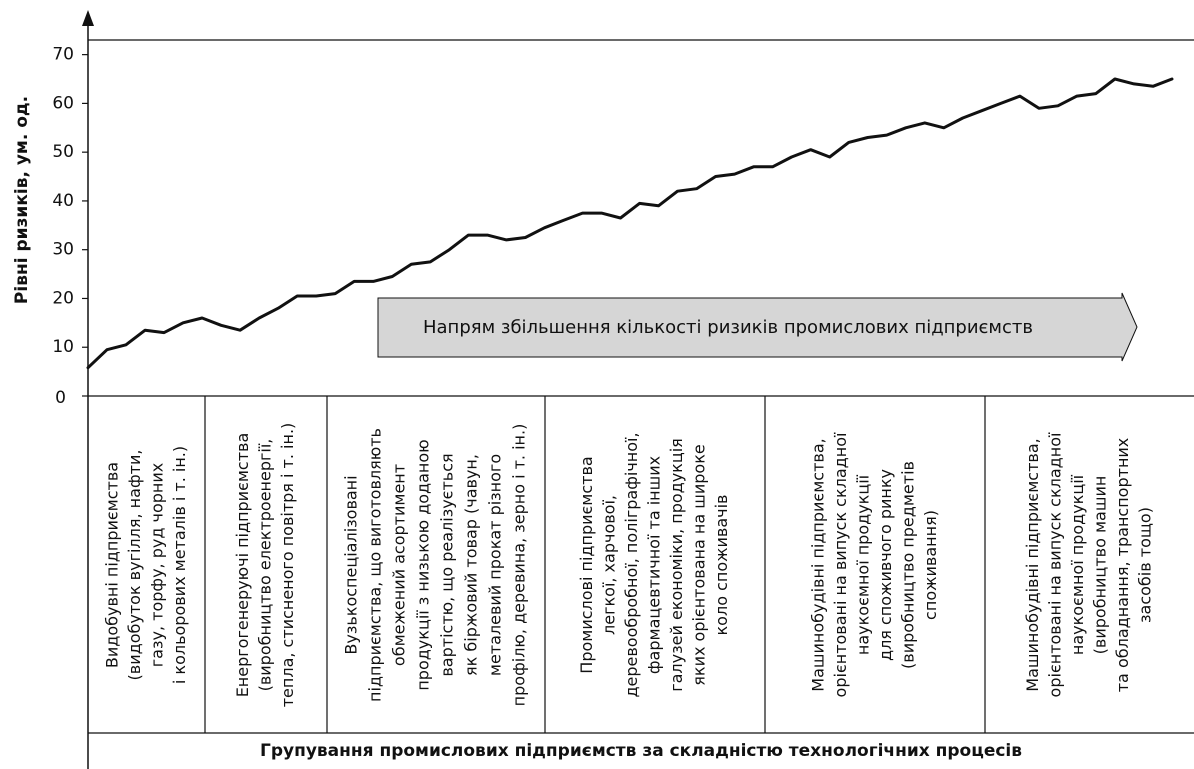 The width and height of the screenshot is (1194, 769). Describe the element at coordinates (609, 565) in the screenshot. I see `group-label: легкої, харчової,` at that location.